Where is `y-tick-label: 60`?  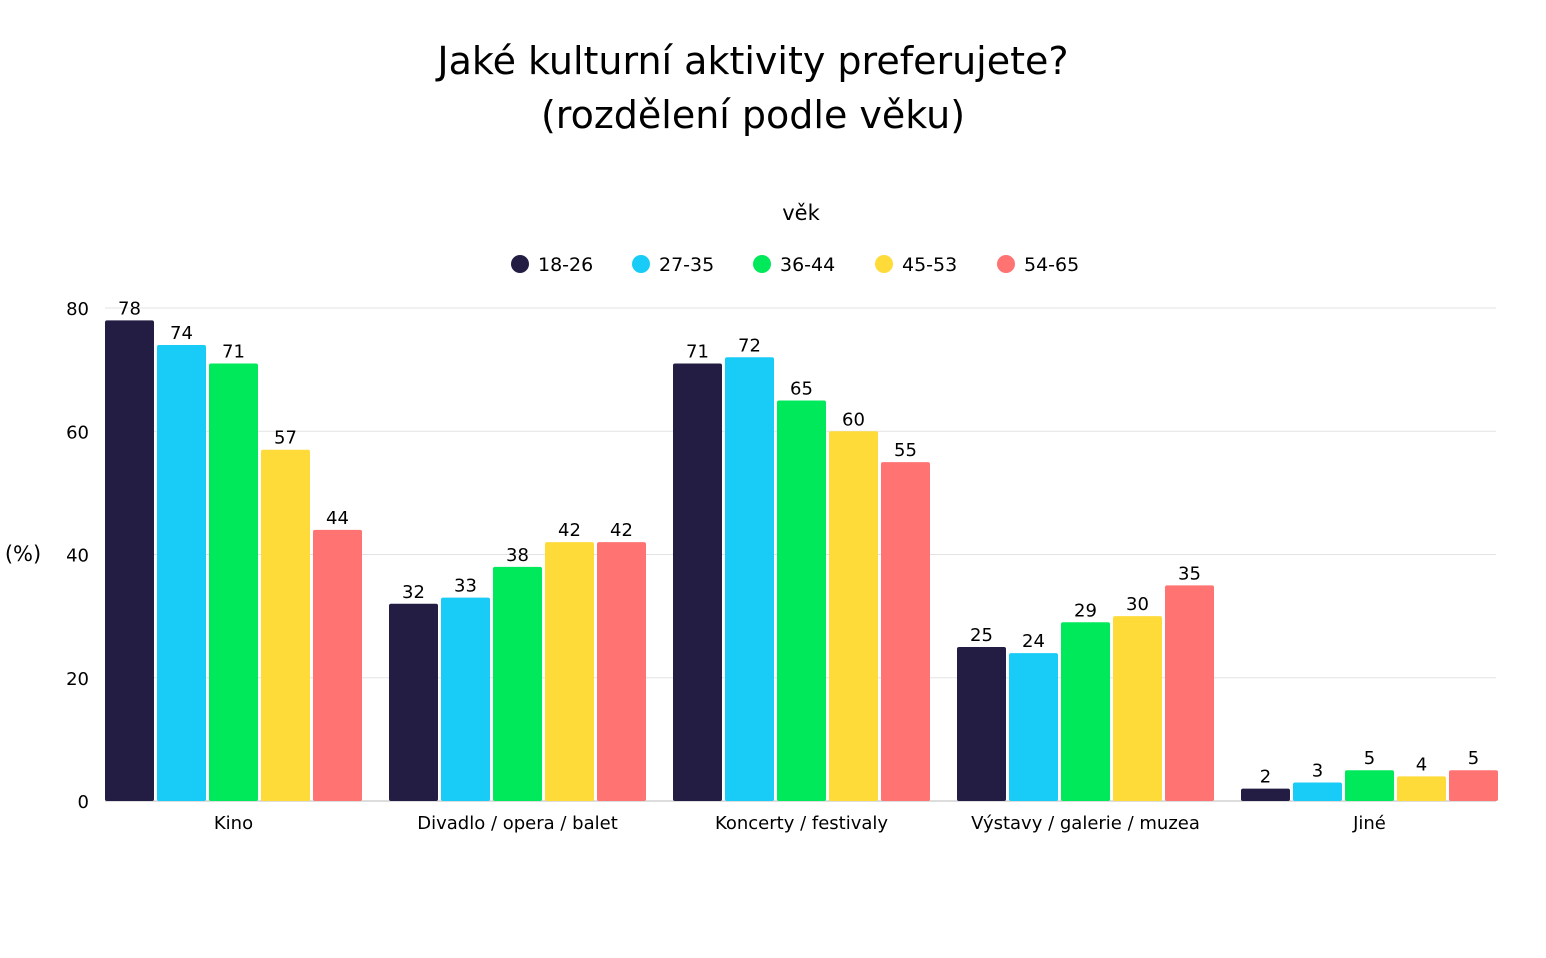
y-tick-label: 60 is located at coordinates (77, 432).